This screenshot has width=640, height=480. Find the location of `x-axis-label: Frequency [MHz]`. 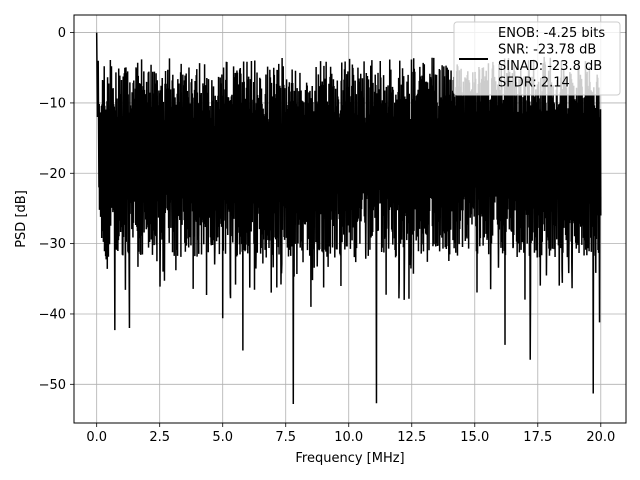

x-axis-label: Frequency [MHz] is located at coordinates (349, 458).